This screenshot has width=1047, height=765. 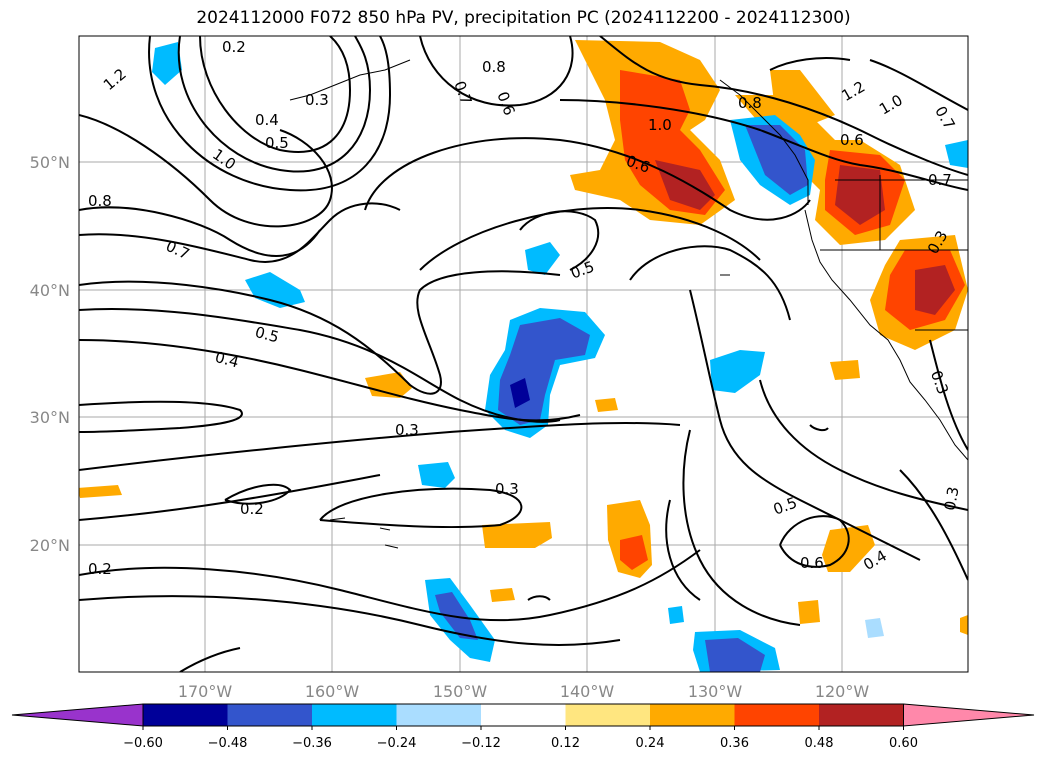 What do you see at coordinates (332, 691) in the screenshot?
I see `lon-label: 160°W` at bounding box center [332, 691].